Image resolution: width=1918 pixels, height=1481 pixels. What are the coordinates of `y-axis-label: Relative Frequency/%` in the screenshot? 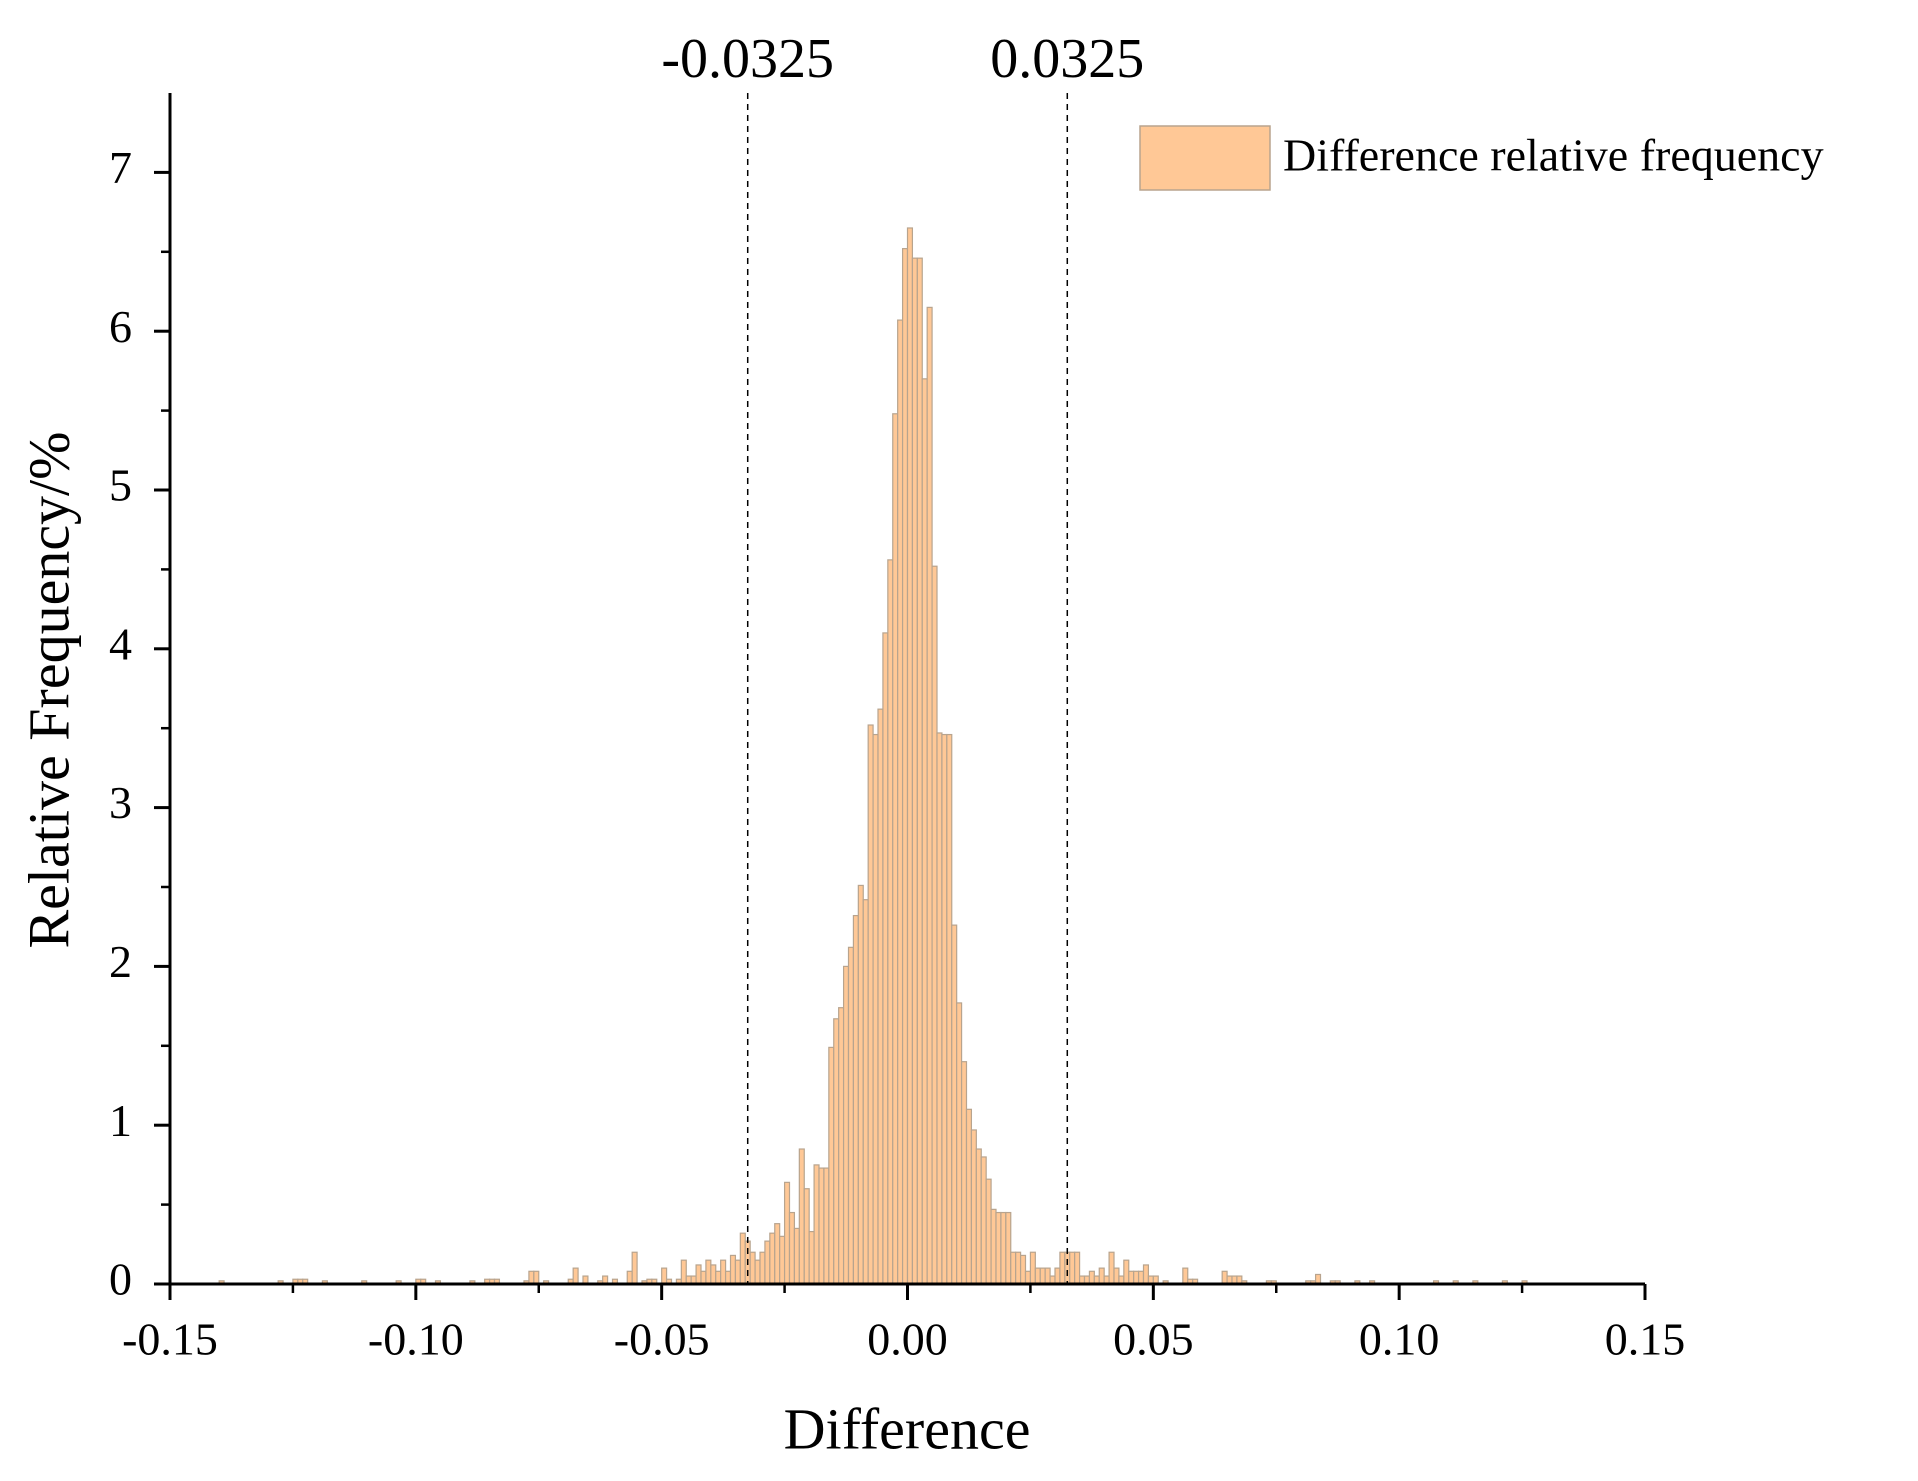 It's located at (48, 690).